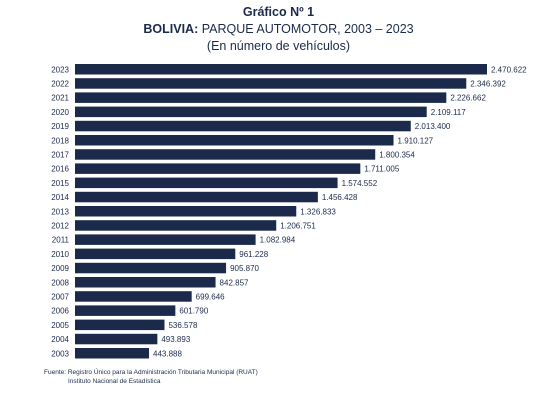  Describe the element at coordinates (278, 12) in the screenshot. I see `figure-label: Gráfico Nº 1` at that location.